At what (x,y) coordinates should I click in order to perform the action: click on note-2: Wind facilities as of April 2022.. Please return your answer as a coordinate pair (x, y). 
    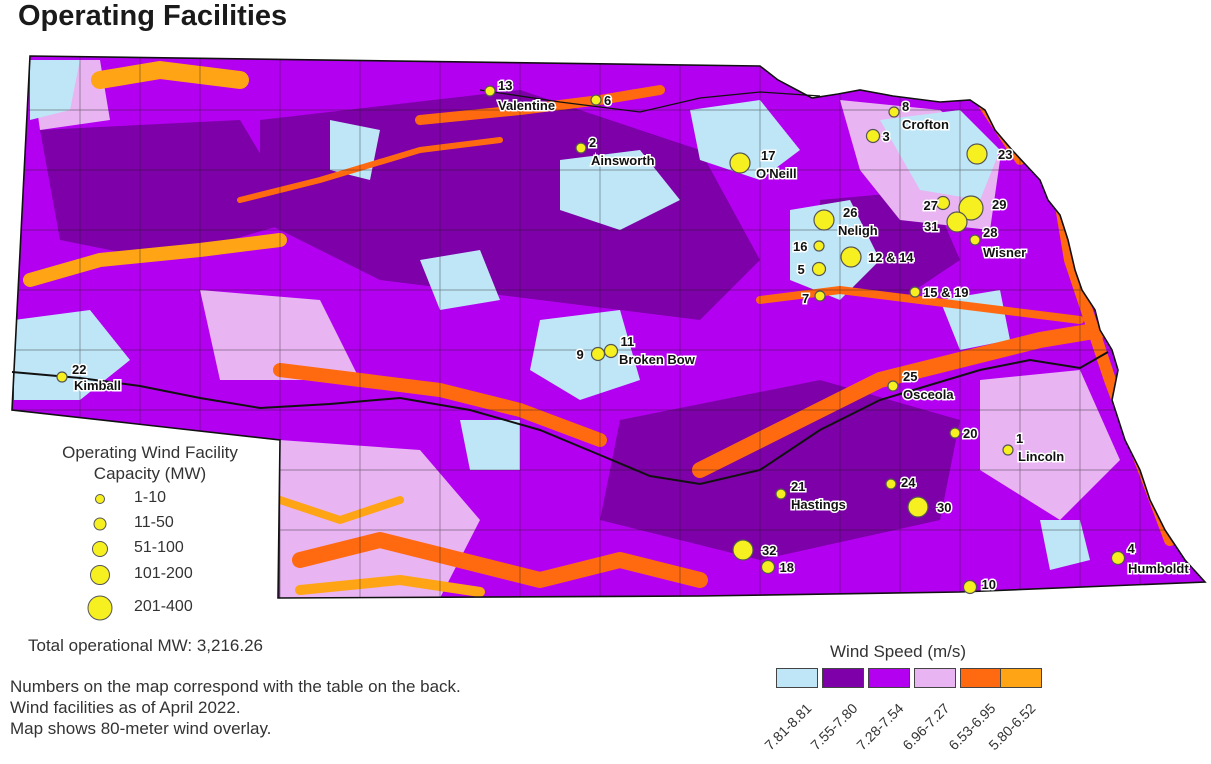
    Looking at the image, I should click on (125, 707).